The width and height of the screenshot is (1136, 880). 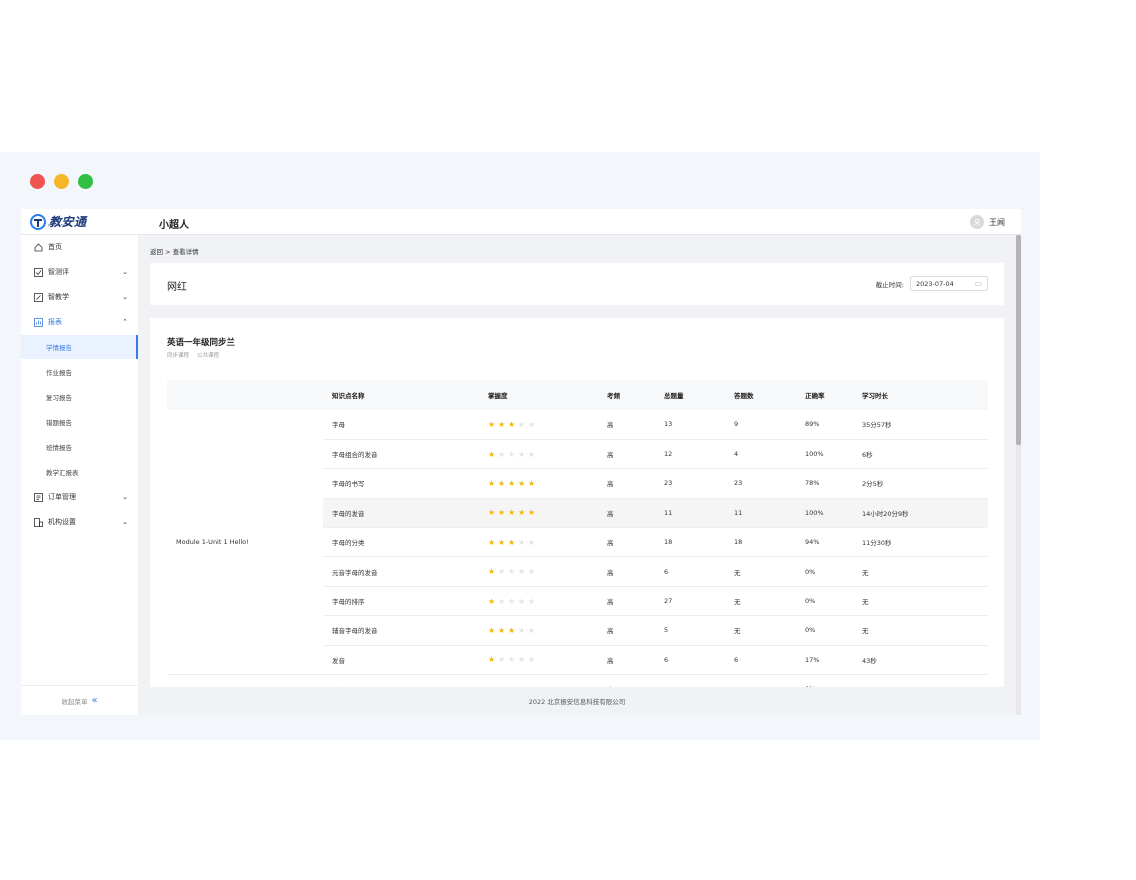 What do you see at coordinates (1018, 475) in the screenshot?
I see `content-scrollbar` at bounding box center [1018, 475].